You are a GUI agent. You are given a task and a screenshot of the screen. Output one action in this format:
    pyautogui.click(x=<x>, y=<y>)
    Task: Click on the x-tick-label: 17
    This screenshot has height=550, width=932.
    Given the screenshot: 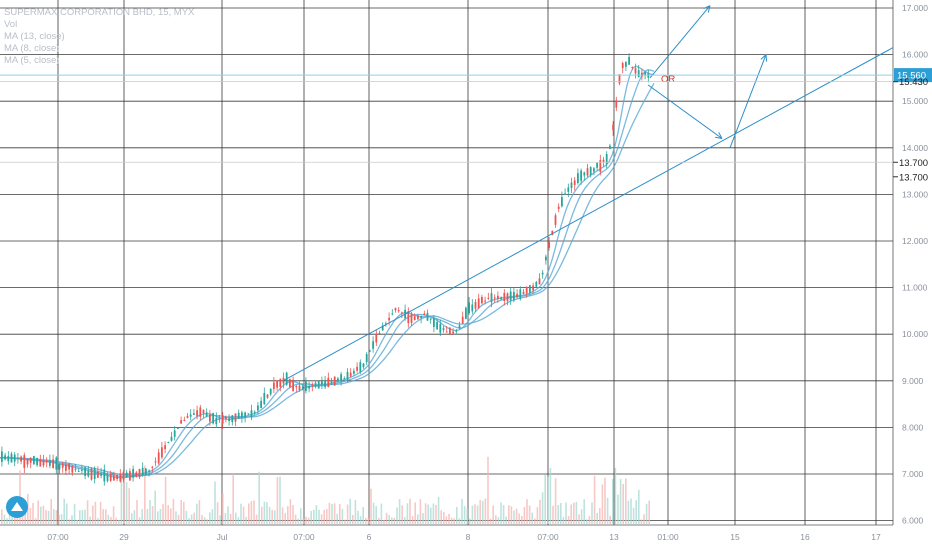 What is the action you would take?
    pyautogui.click(x=876, y=537)
    